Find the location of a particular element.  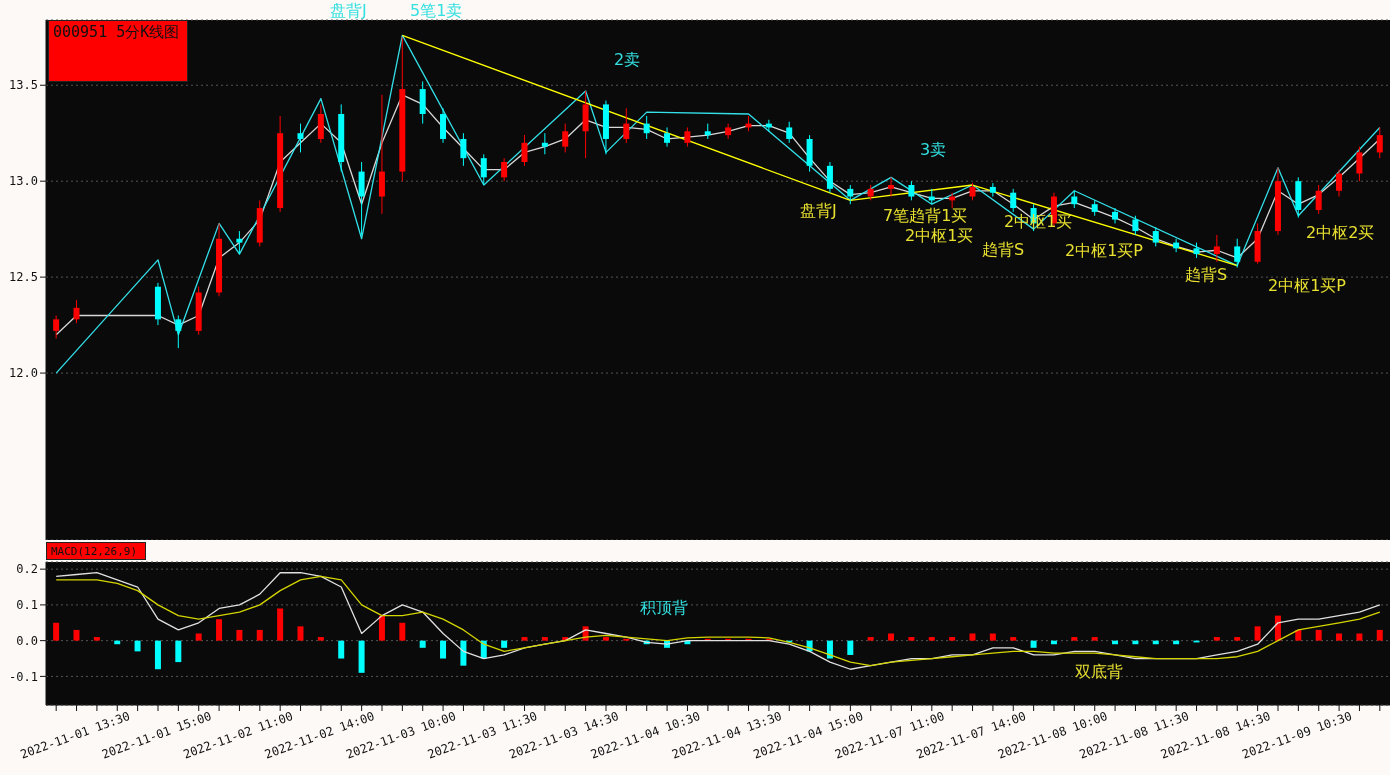

title-box: MACD(12,26,9) is located at coordinates (96, 551).